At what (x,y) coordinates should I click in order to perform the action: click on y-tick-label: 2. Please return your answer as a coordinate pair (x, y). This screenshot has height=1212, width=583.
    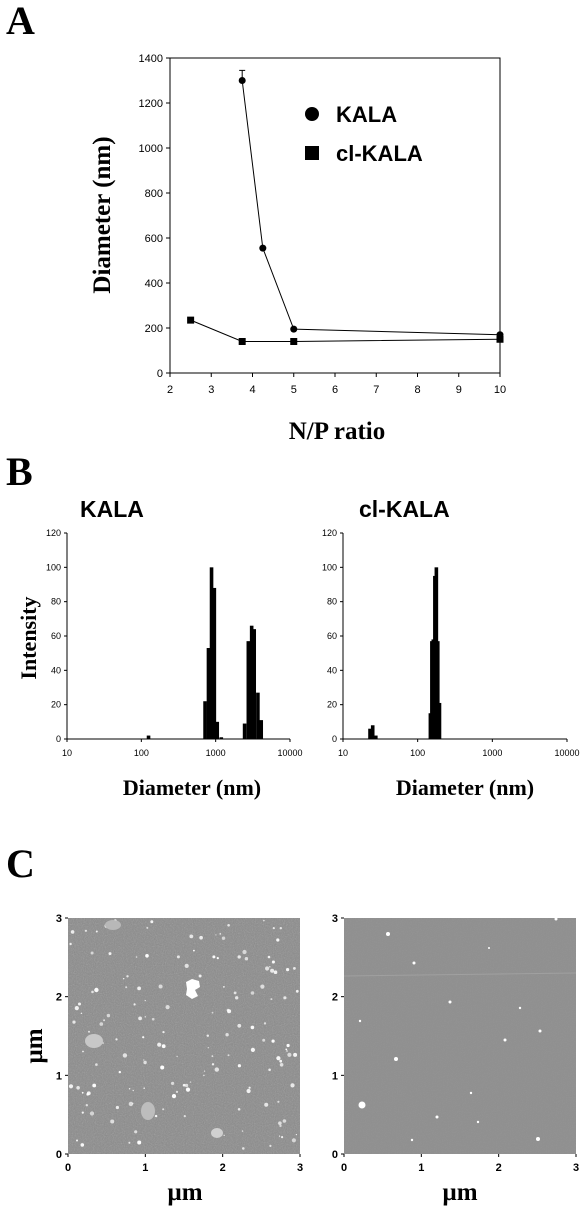
    Looking at the image, I should click on (59, 998).